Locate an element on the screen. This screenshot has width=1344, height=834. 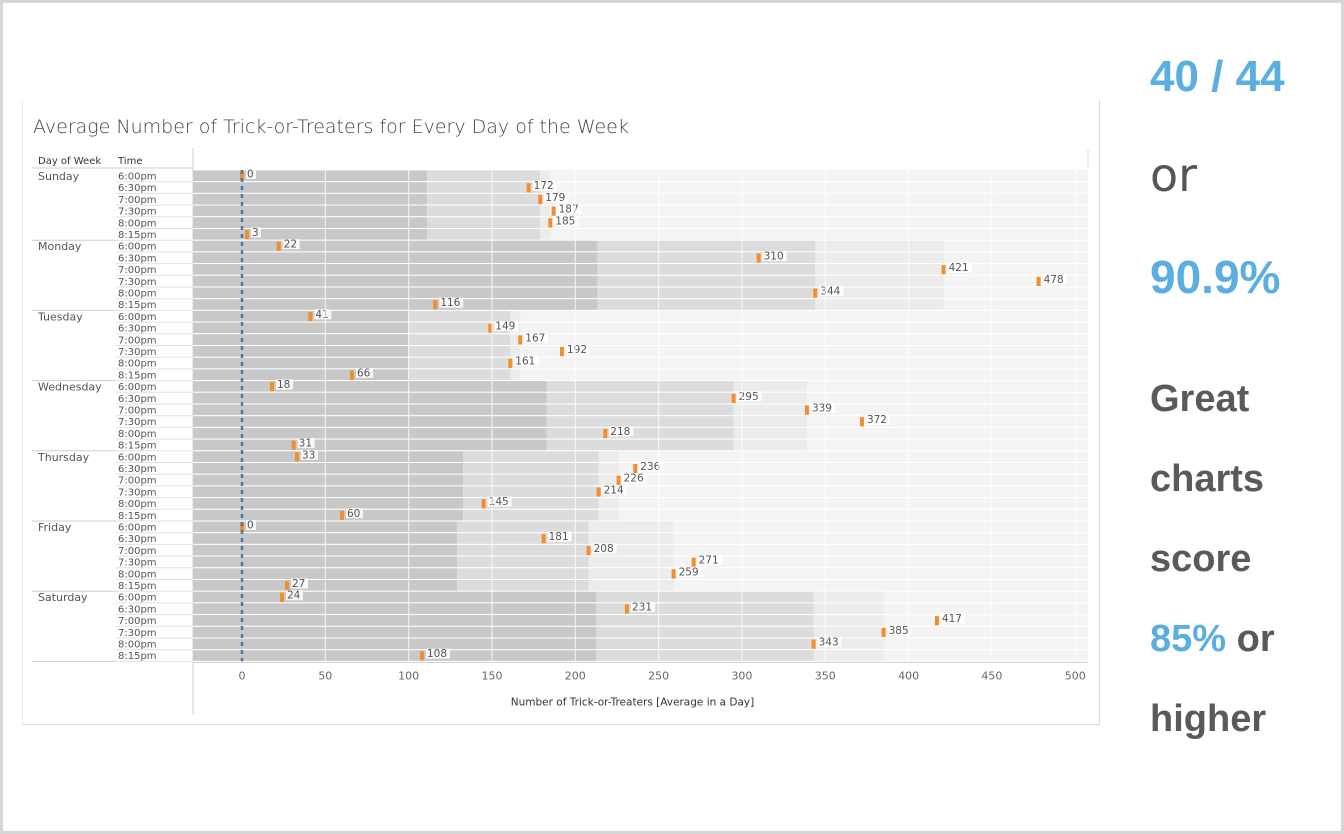
data-label: 192 is located at coordinates (577, 350).